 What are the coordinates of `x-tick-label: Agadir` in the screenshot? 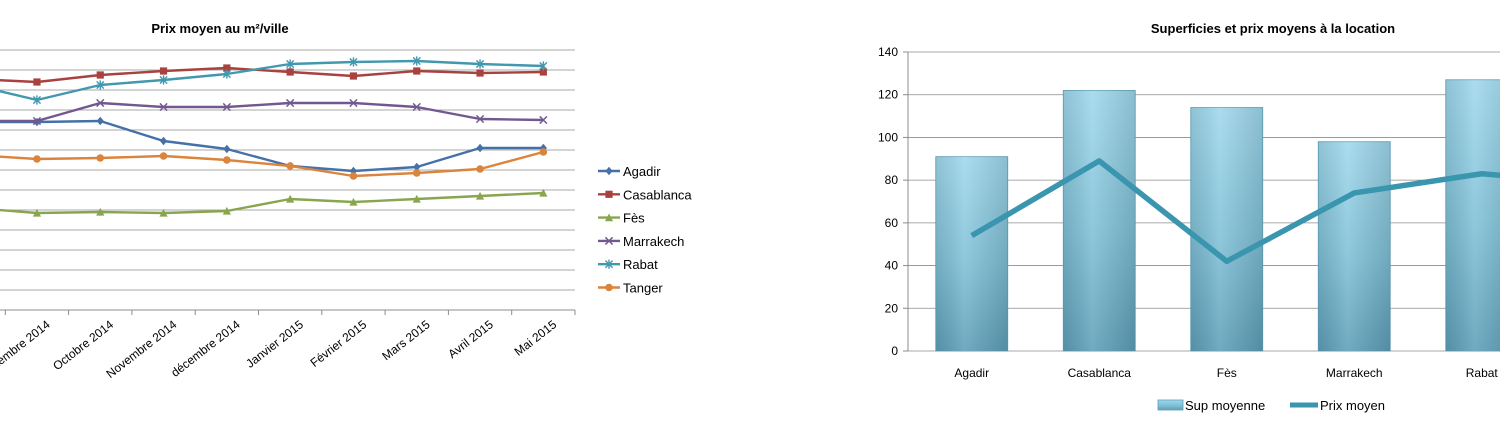 It's located at (971, 373).